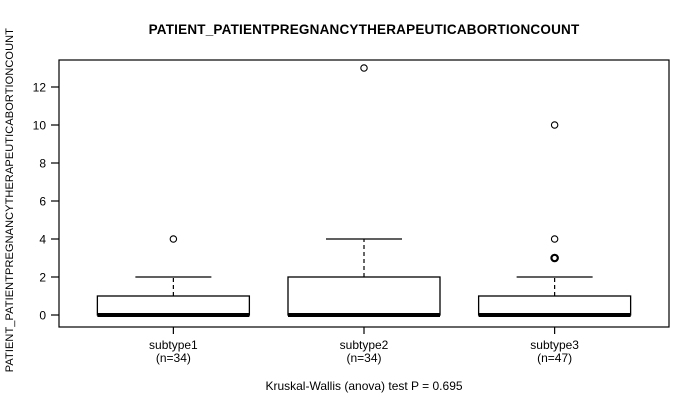  What do you see at coordinates (42, 164) in the screenshot?
I see `y-tick-label: 8` at bounding box center [42, 164].